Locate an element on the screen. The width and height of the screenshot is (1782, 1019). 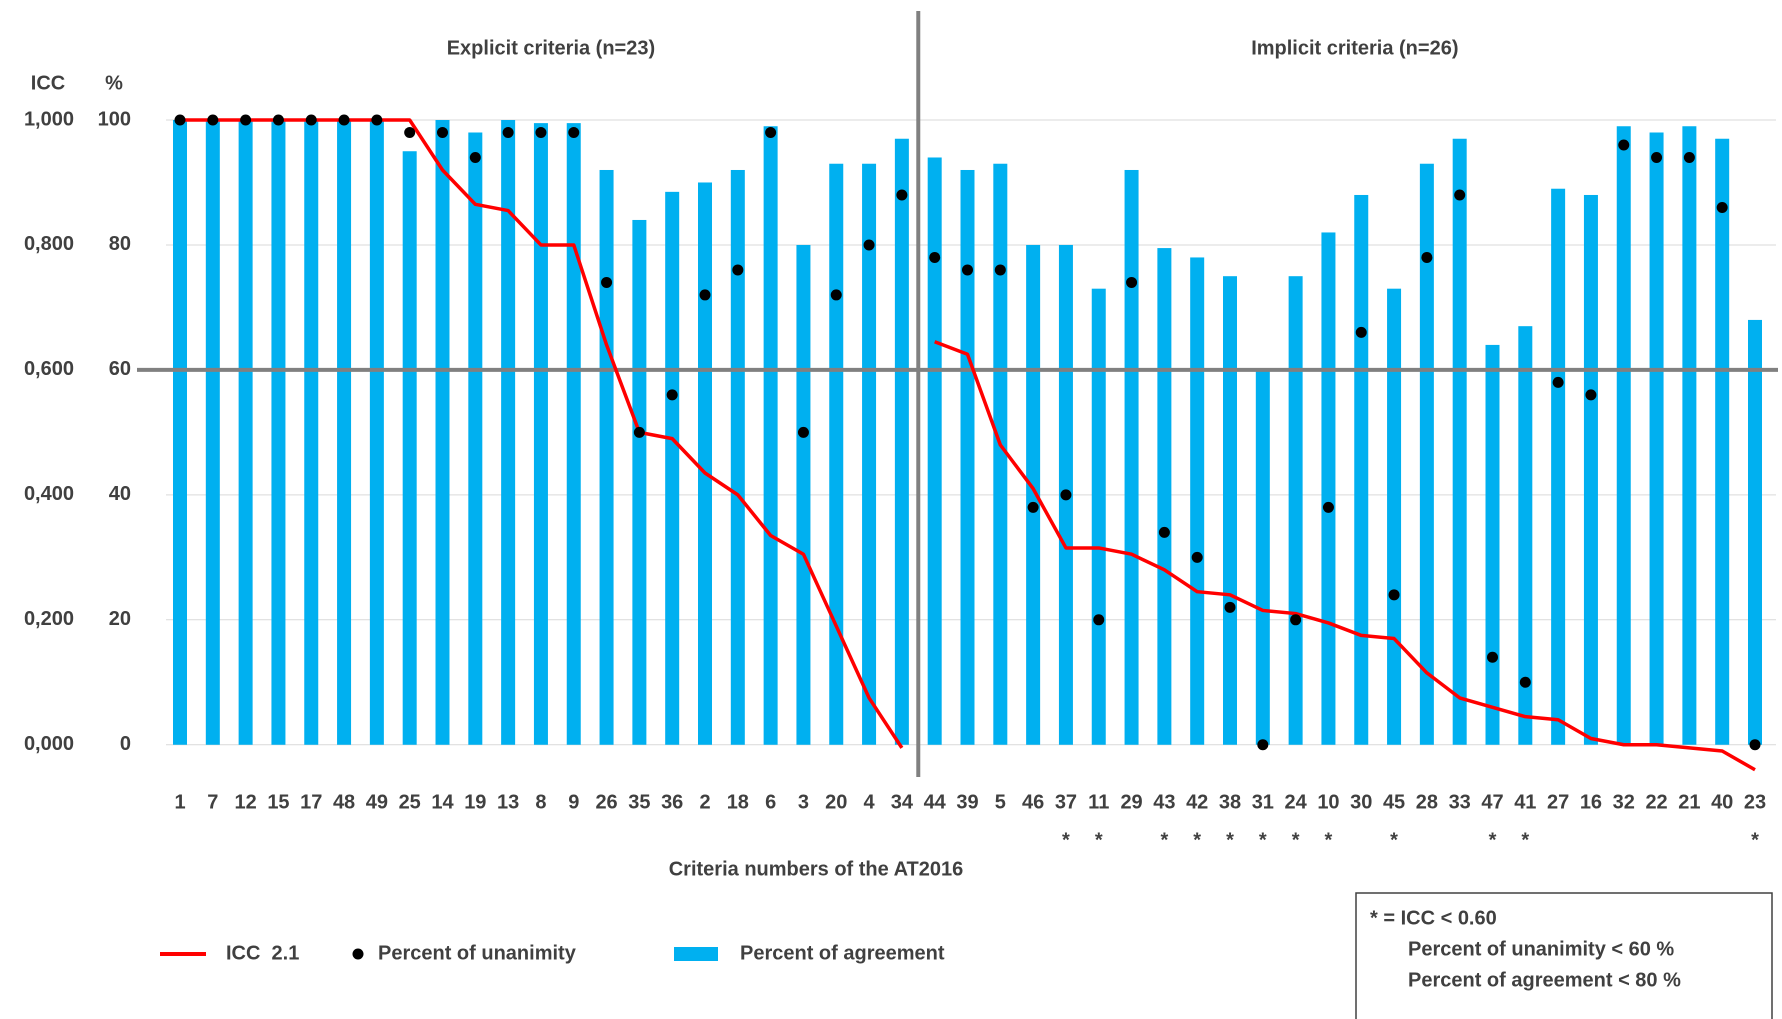
legend-label: Percent of unanimity is located at coordinates (477, 953).